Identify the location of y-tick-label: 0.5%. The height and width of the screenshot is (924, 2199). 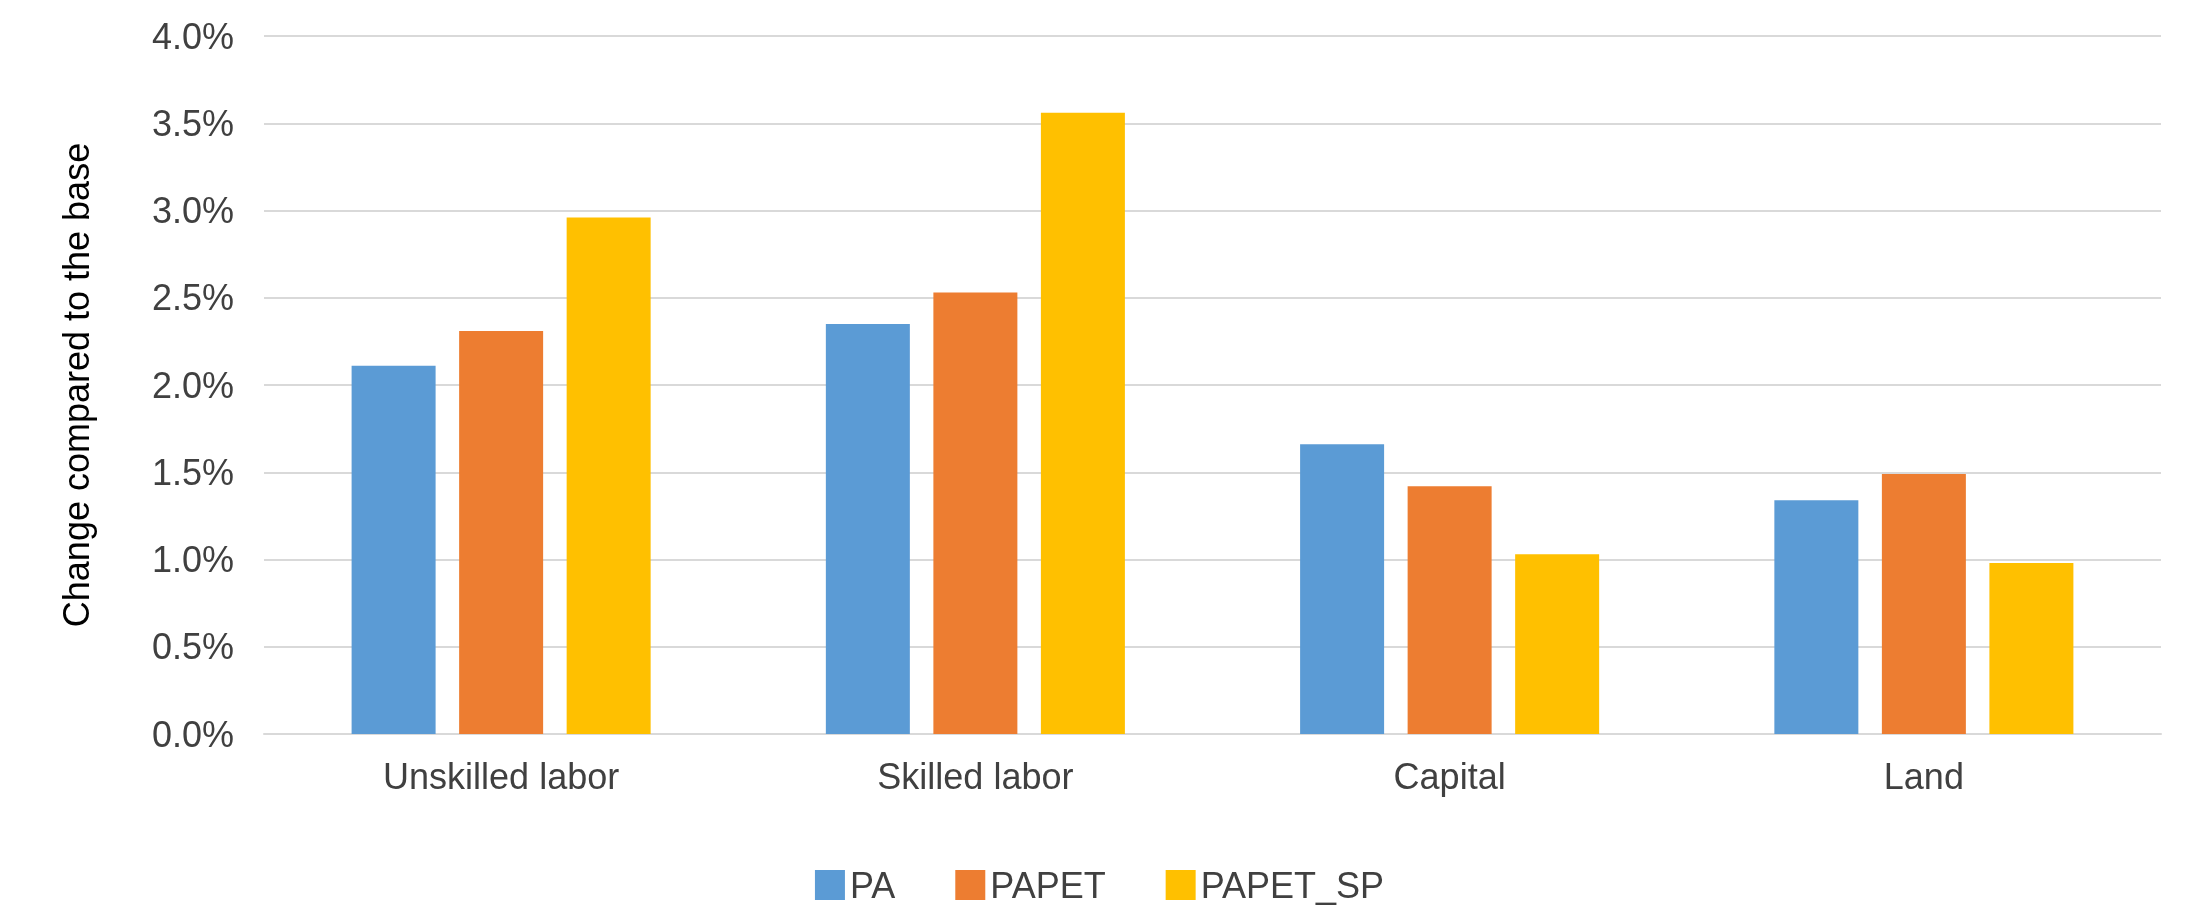
(192, 647).